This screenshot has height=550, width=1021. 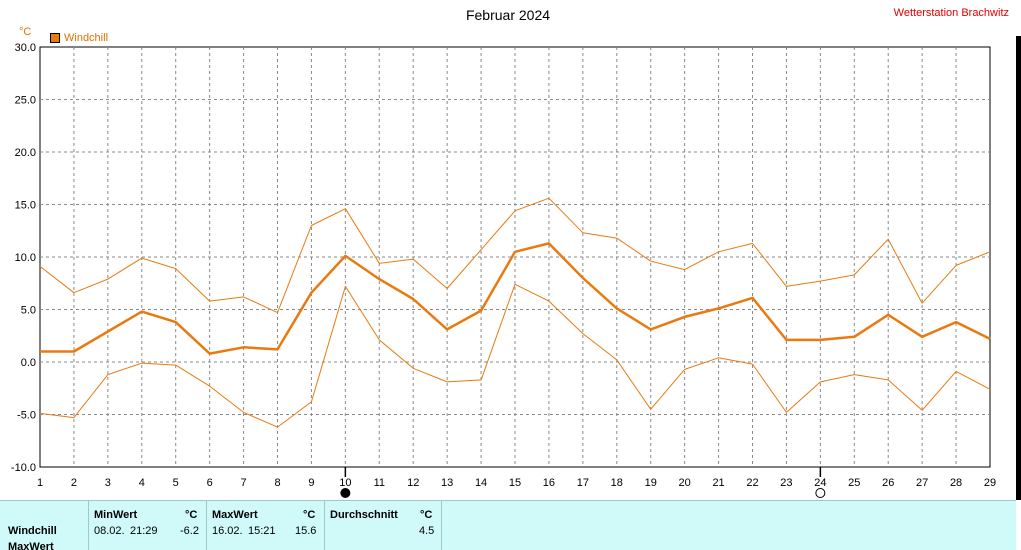 I want to click on x-tick-label: 20, so click(x=685, y=483).